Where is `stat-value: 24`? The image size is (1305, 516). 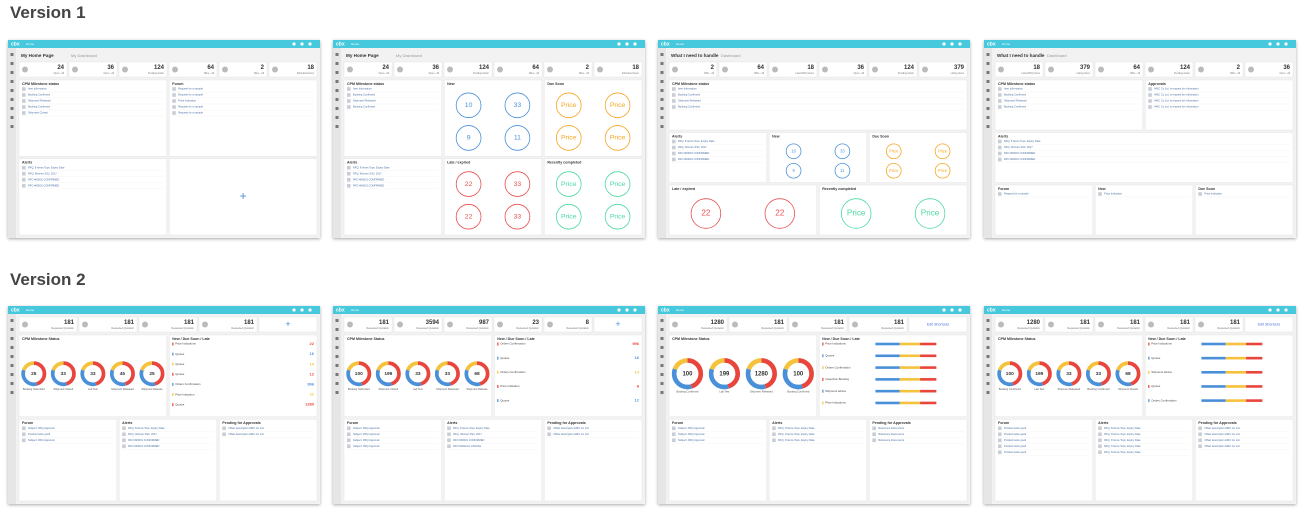
stat-value: 24 is located at coordinates (60, 68).